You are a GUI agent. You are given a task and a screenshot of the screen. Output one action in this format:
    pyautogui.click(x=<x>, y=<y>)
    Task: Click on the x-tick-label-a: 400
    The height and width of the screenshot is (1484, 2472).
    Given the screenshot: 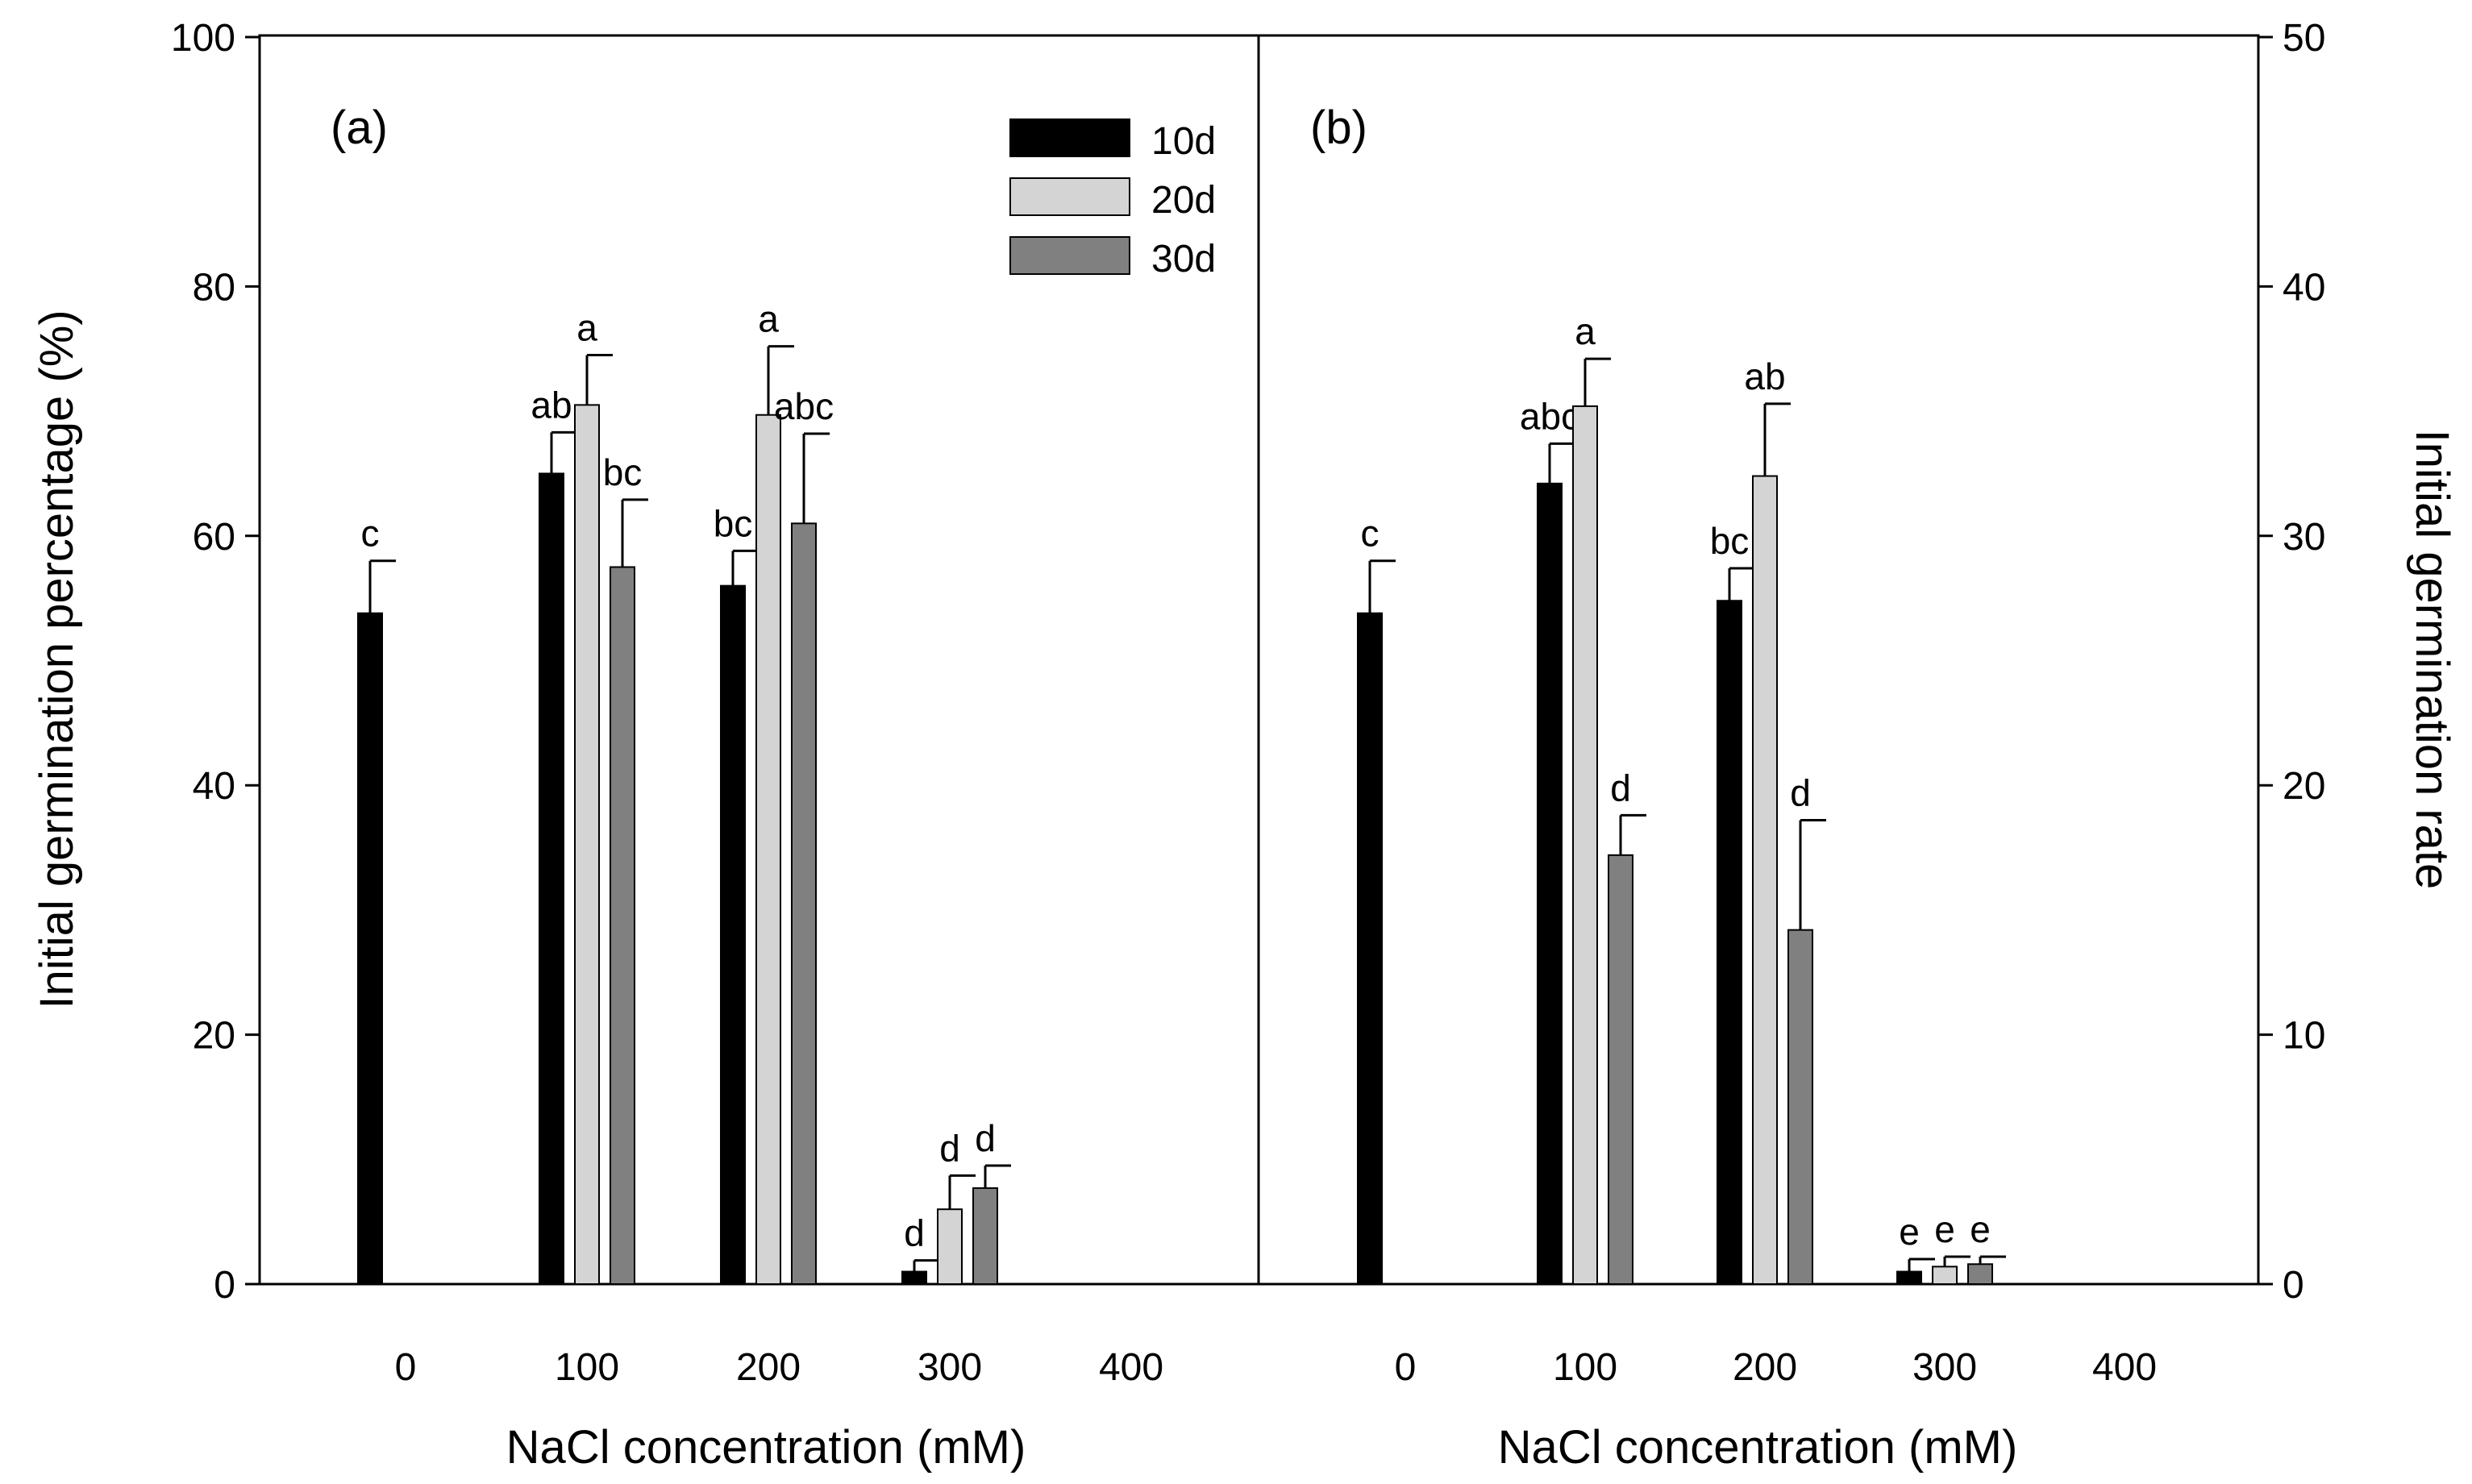 What is the action you would take?
    pyautogui.click(x=1131, y=1367)
    